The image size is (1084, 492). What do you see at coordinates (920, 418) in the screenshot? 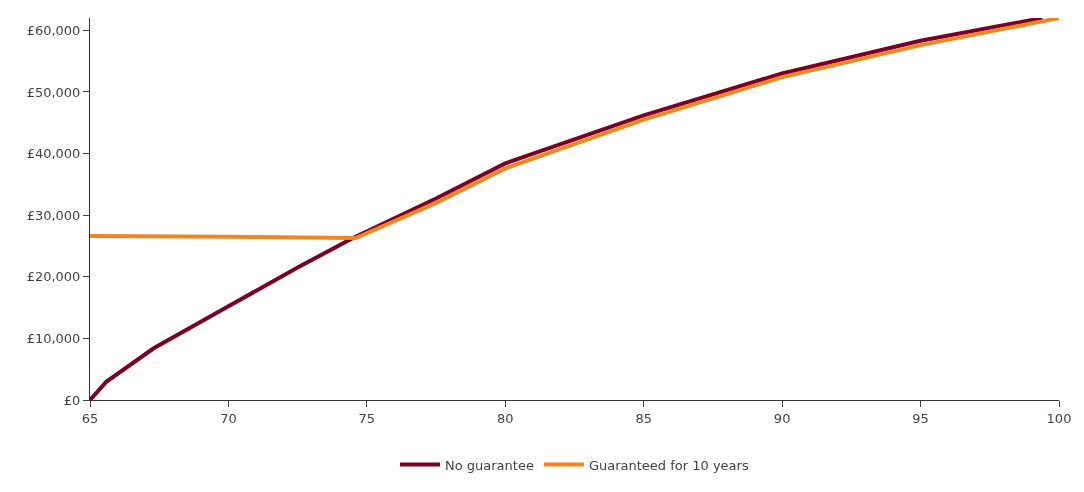
I see `x-tick-label: 95` at bounding box center [920, 418].